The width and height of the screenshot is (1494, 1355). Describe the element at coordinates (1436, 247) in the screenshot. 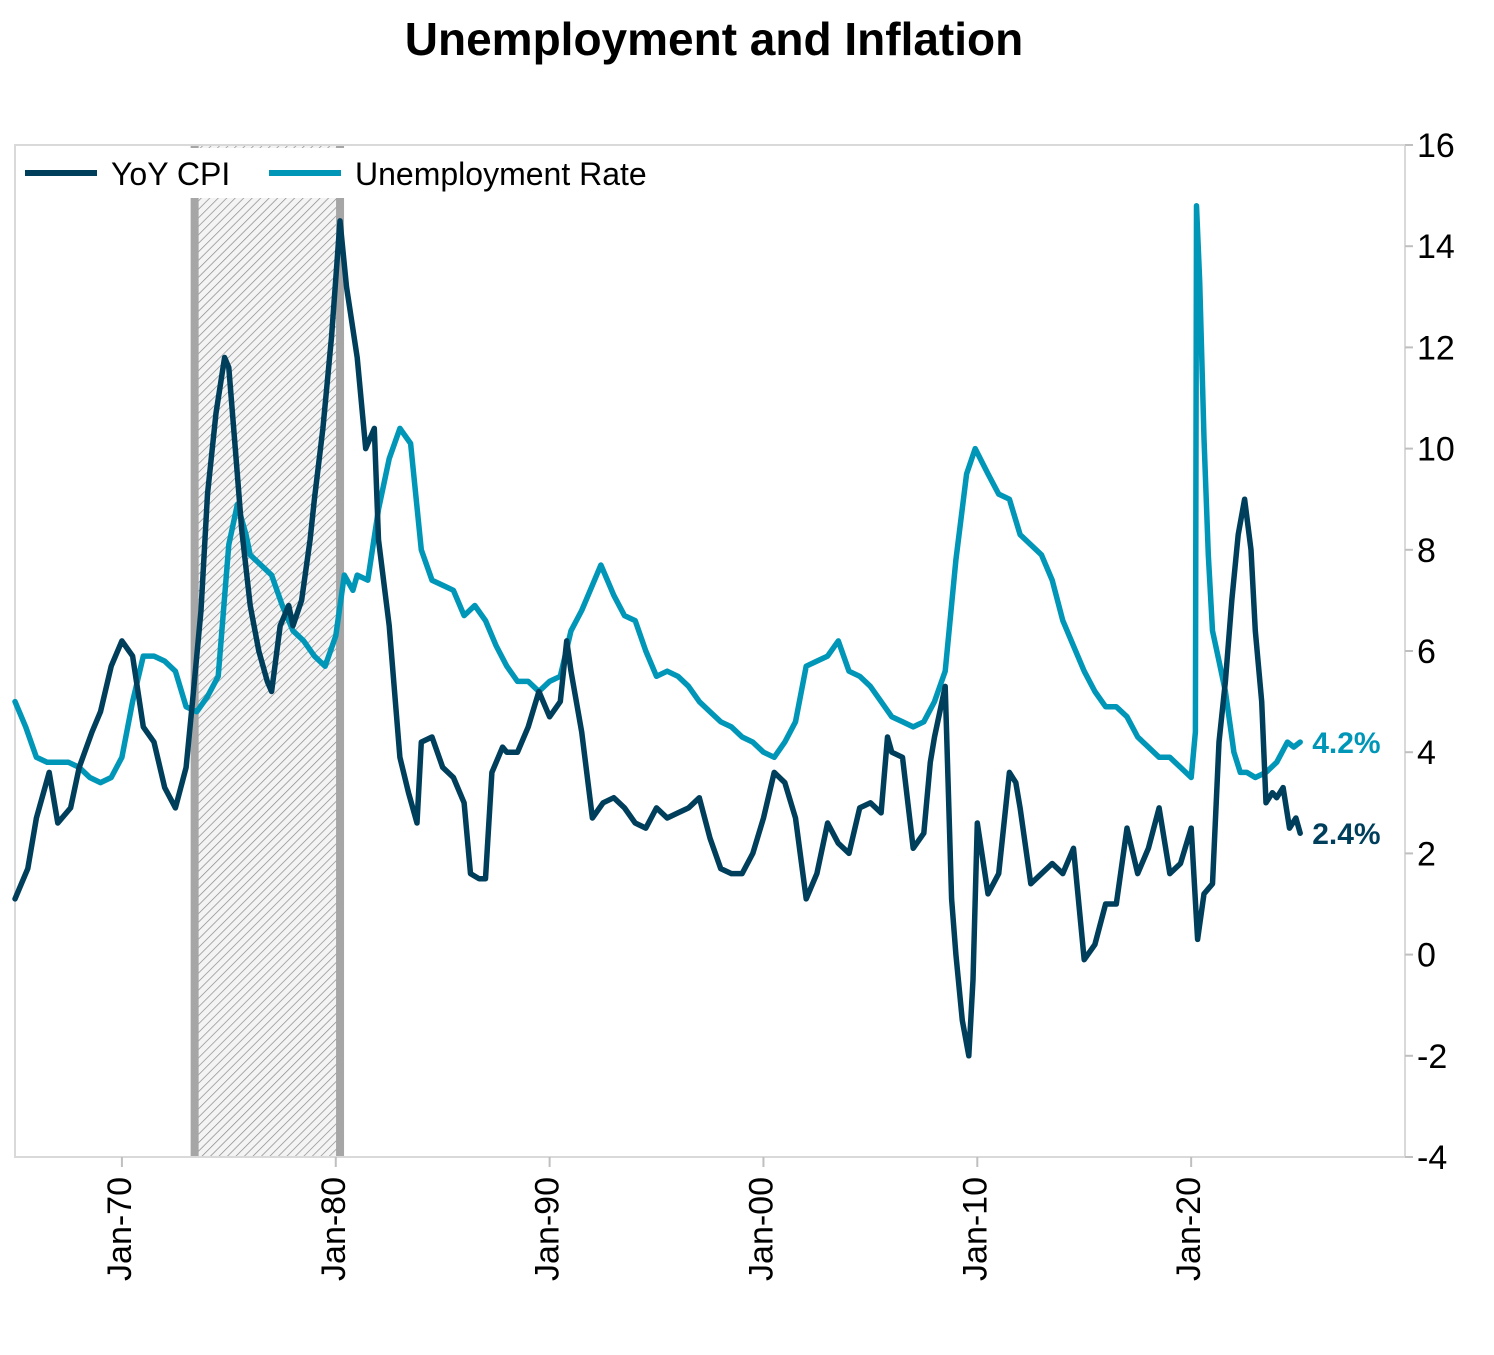

I see `y-tick-label: 14` at that location.